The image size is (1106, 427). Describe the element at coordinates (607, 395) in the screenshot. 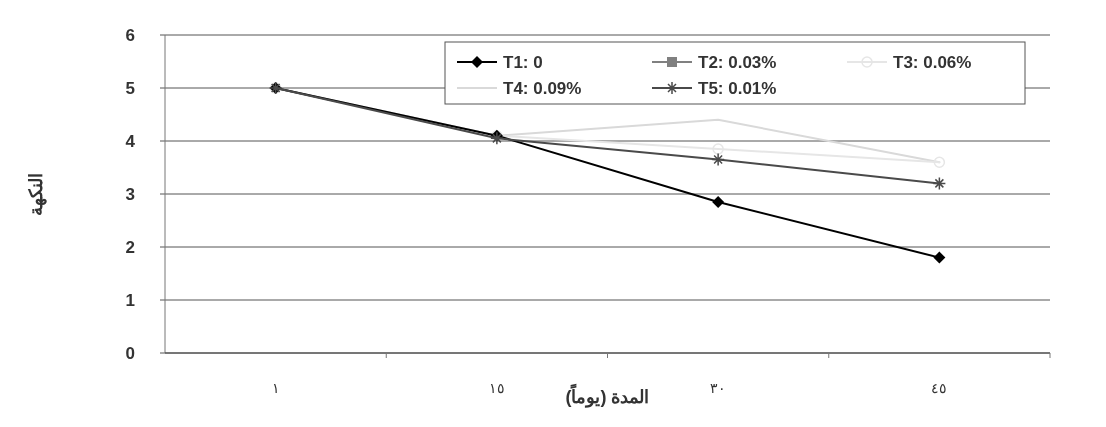

I see `x-axis-title: المدة (يوماً)` at that location.